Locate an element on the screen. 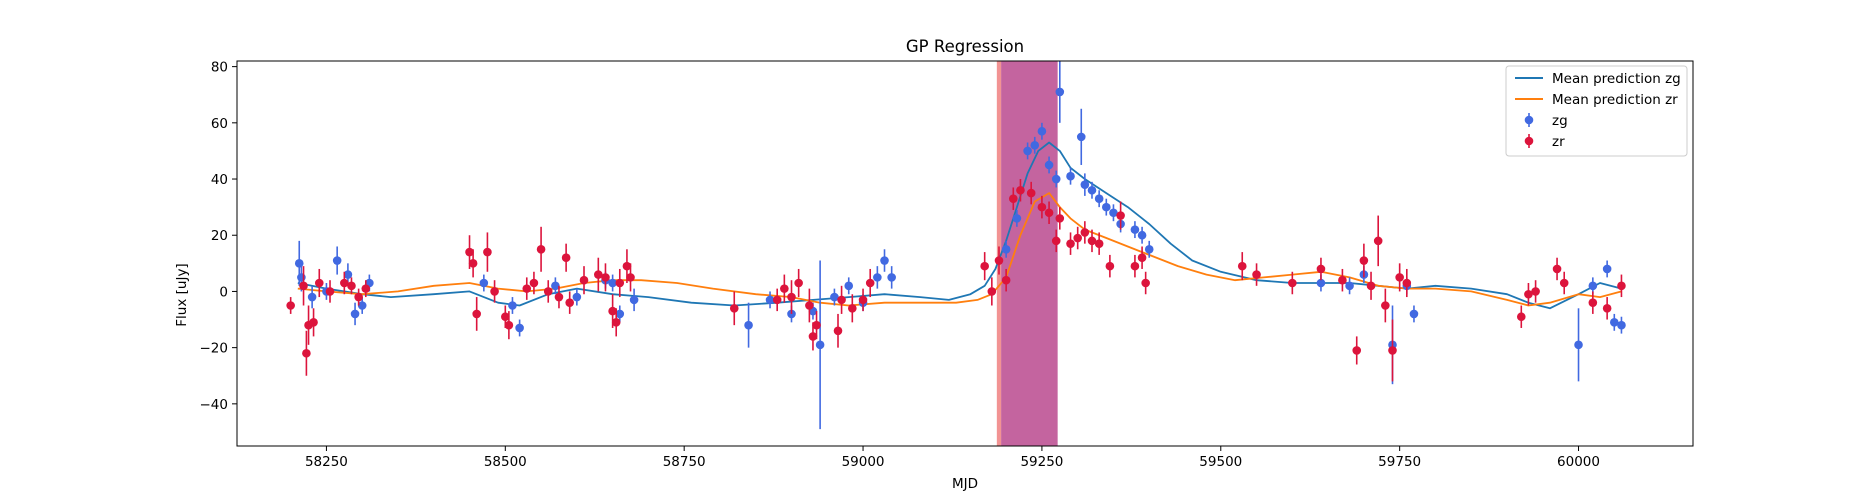 This screenshot has height=500, width=1875. legend-label-mean-prediction-zg: Mean prediction zg is located at coordinates (1616, 79).